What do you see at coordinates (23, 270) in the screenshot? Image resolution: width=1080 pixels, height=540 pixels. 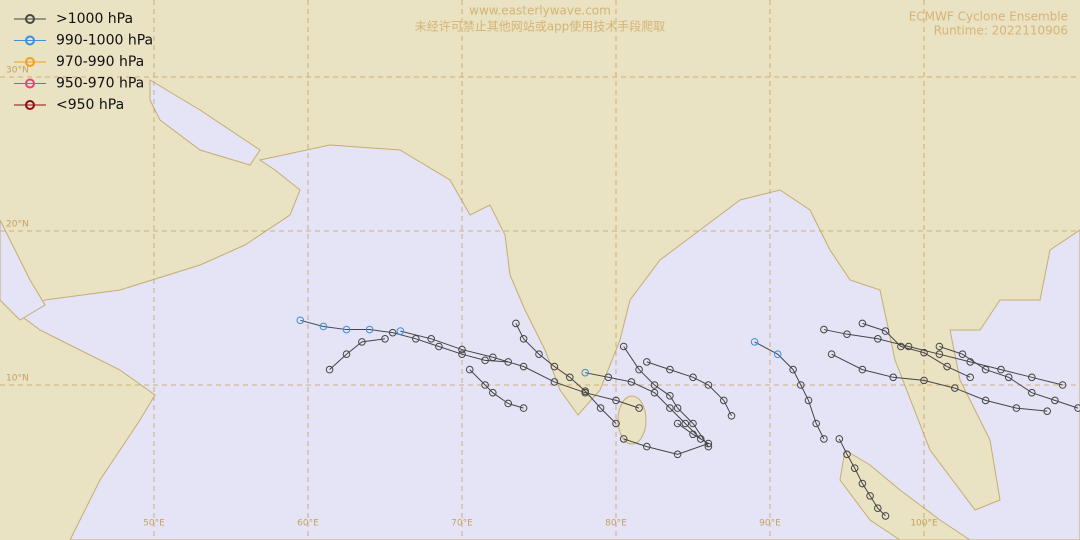 I see `red-sea` at bounding box center [23, 270].